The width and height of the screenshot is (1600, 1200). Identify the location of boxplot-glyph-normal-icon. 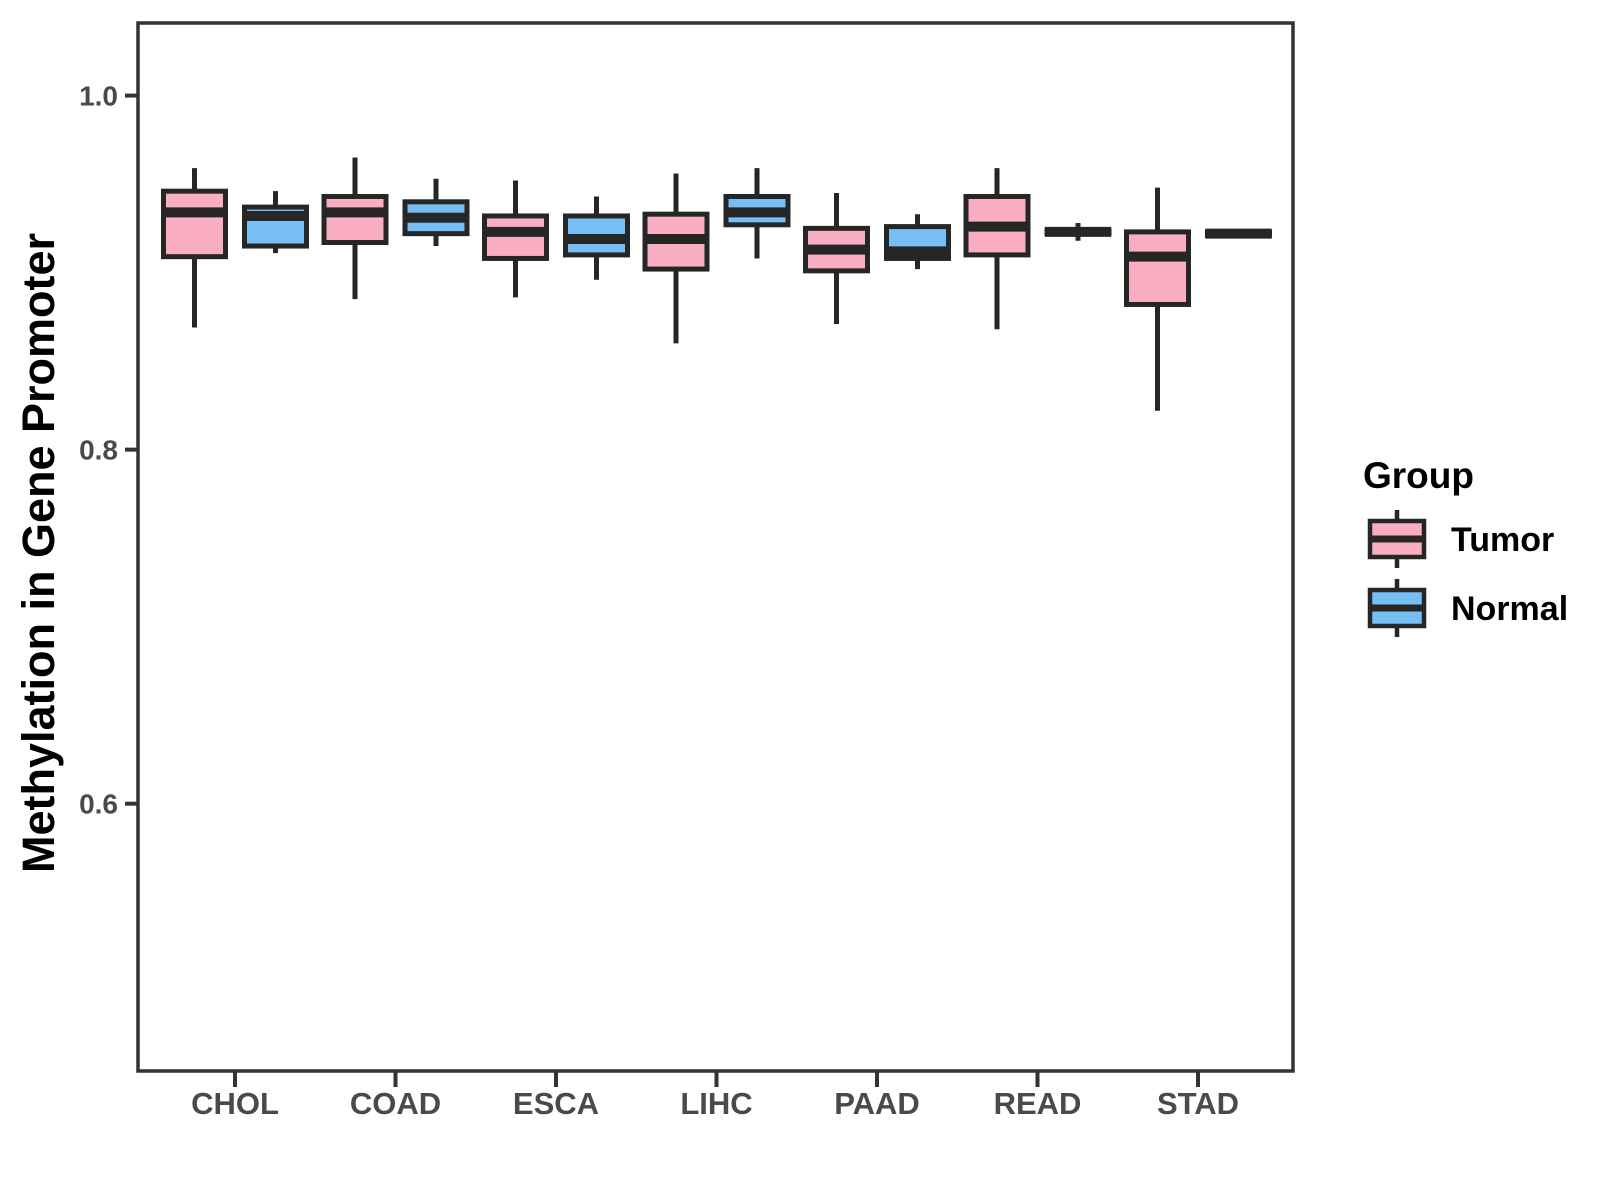
(1397, 608).